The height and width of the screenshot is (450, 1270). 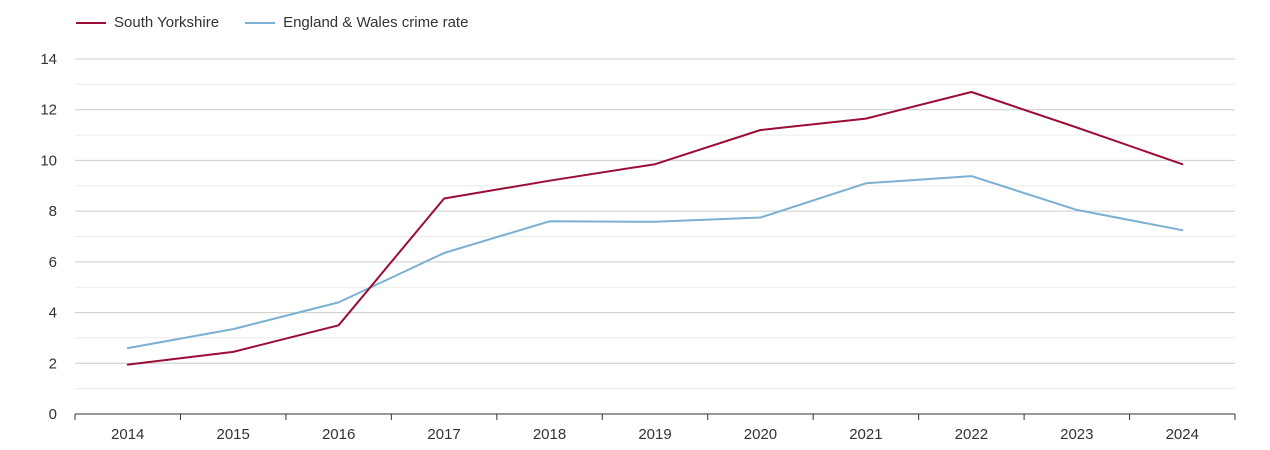 I want to click on y-tick-label: 14, so click(x=48, y=59).